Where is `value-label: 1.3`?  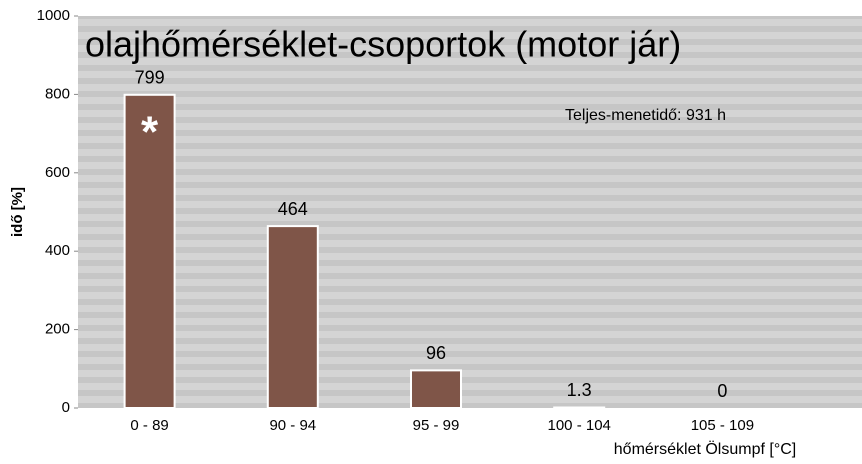 value-label: 1.3 is located at coordinates (579, 390).